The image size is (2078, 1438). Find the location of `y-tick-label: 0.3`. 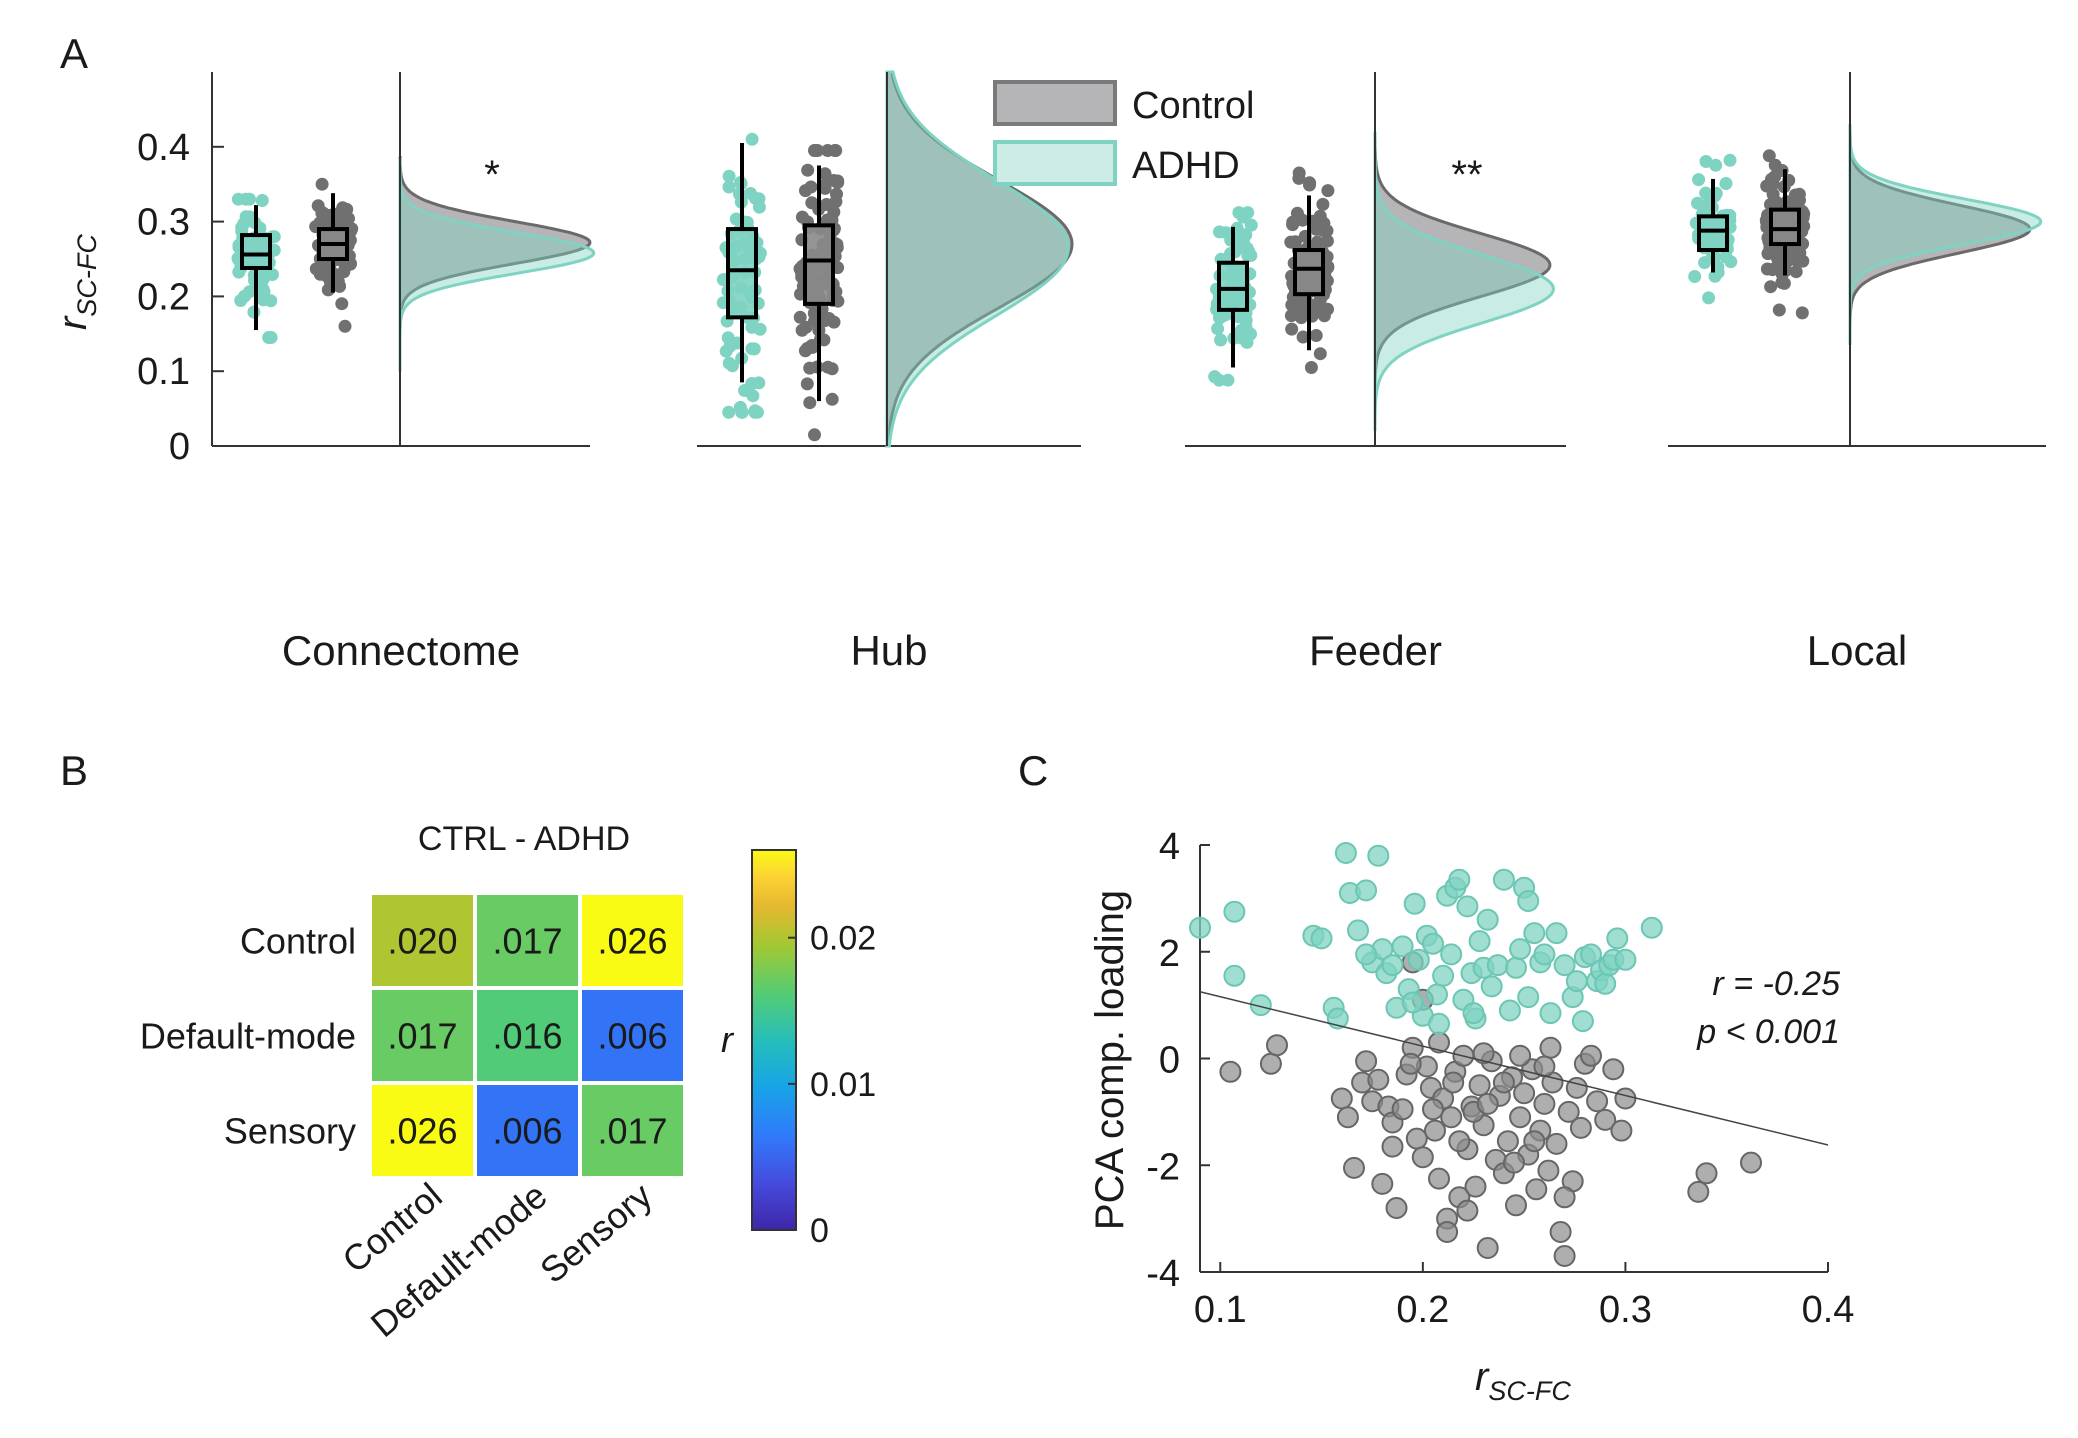

y-tick-label: 0.3 is located at coordinates (163, 223).